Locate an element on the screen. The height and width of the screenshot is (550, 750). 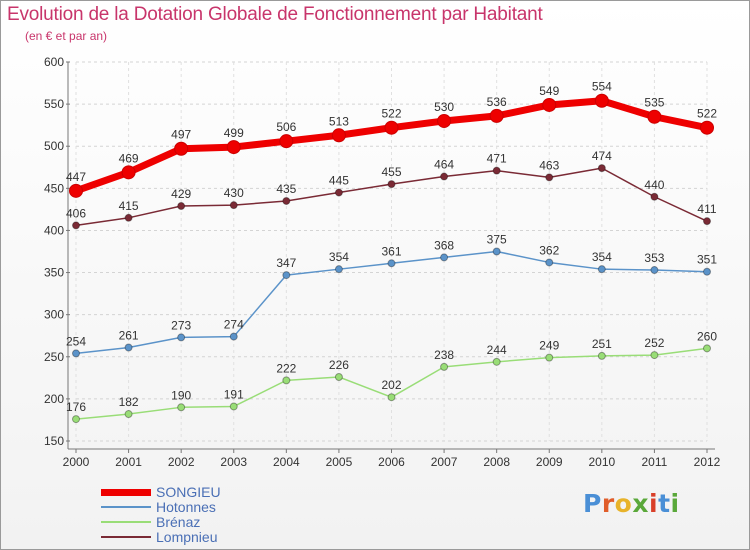
x-tick-label: 2000 is located at coordinates (76, 462).